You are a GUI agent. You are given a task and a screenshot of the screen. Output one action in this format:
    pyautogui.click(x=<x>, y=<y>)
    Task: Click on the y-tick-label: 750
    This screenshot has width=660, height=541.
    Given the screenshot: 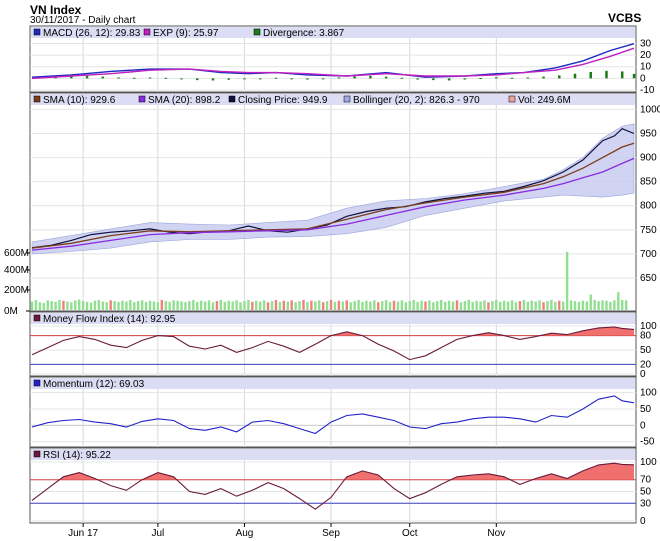 What is the action you would take?
    pyautogui.click(x=648, y=230)
    